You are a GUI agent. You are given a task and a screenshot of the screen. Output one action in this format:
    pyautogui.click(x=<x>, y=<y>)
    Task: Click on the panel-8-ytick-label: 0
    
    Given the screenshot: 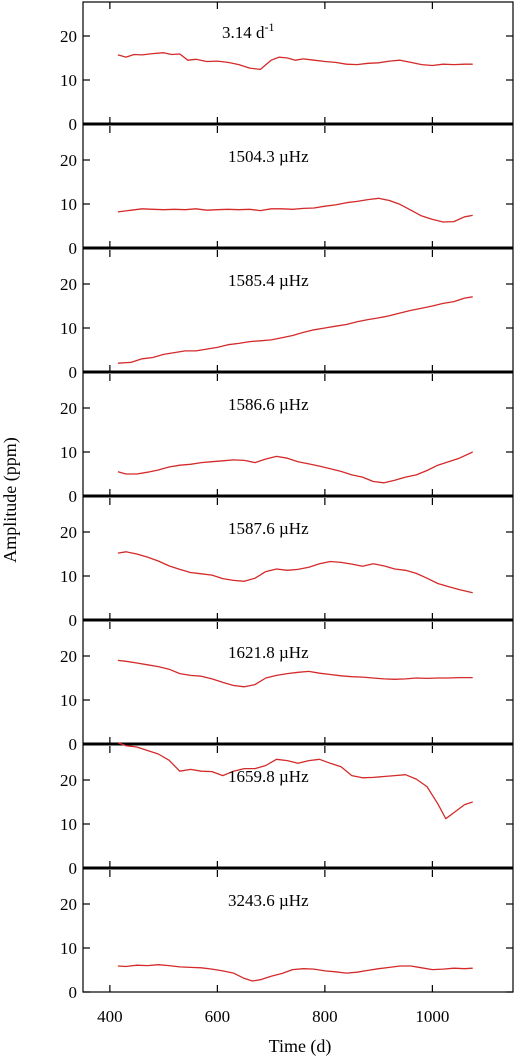 What is the action you would take?
    pyautogui.click(x=73, y=992)
    